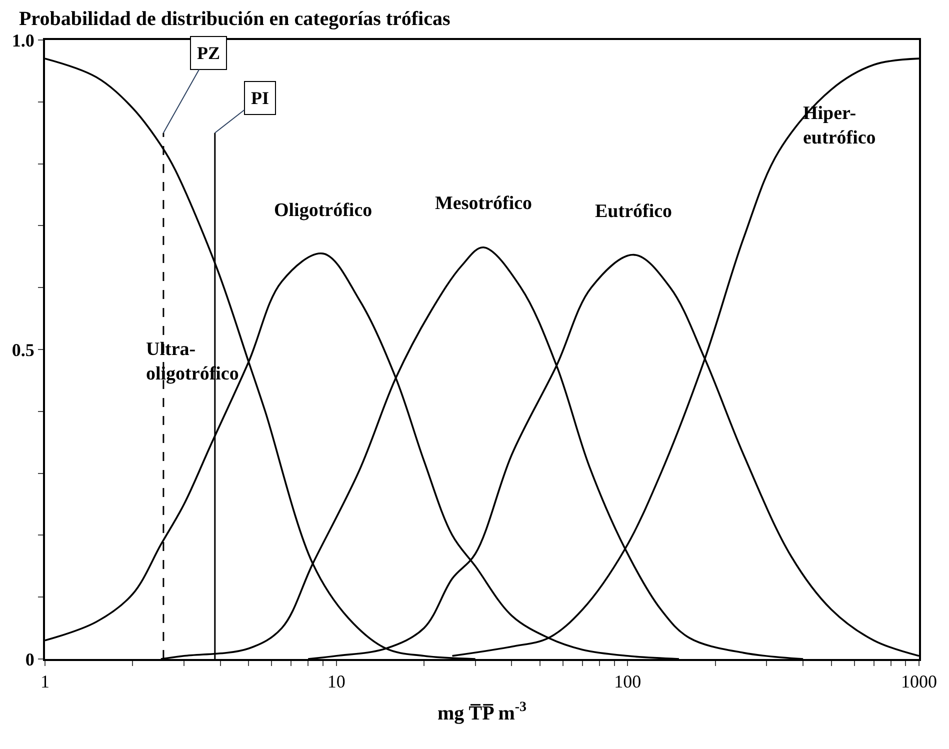 The image size is (949, 749). What do you see at coordinates (483, 203) in the screenshot?
I see `text: Mesotrófico` at bounding box center [483, 203].